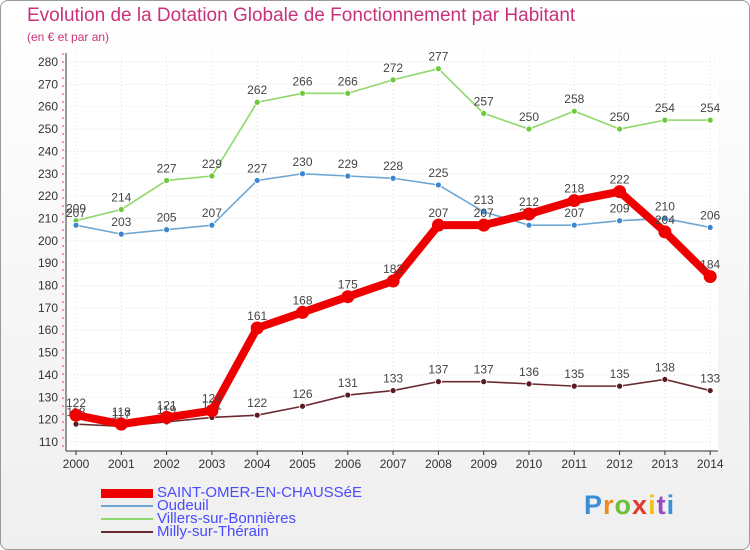 The image size is (750, 550). I want to click on data-label: 136, so click(529, 372).